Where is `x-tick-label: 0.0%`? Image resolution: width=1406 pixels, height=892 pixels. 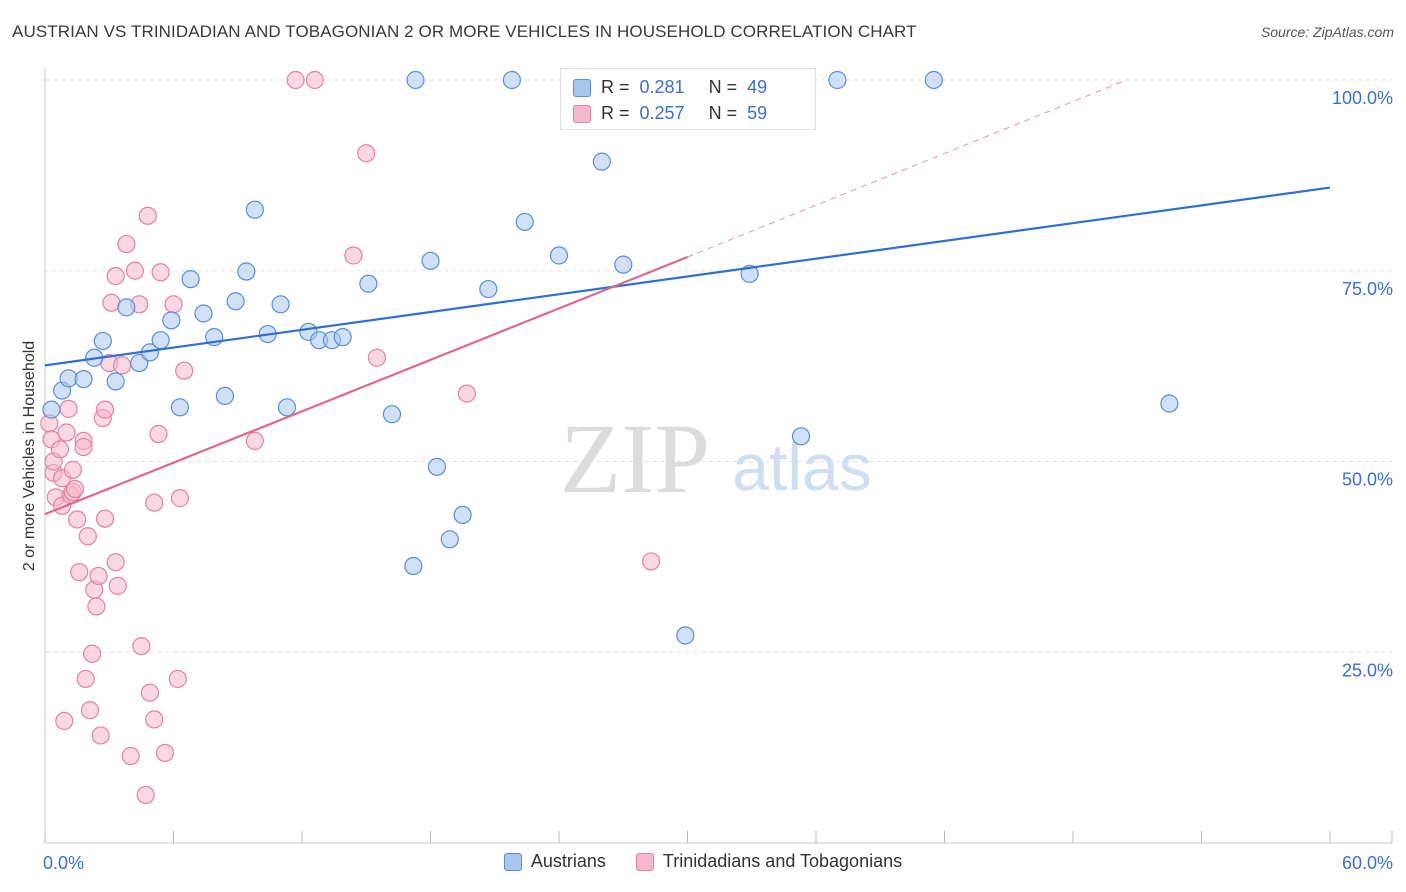 x-tick-label: 0.0% is located at coordinates (63, 863).